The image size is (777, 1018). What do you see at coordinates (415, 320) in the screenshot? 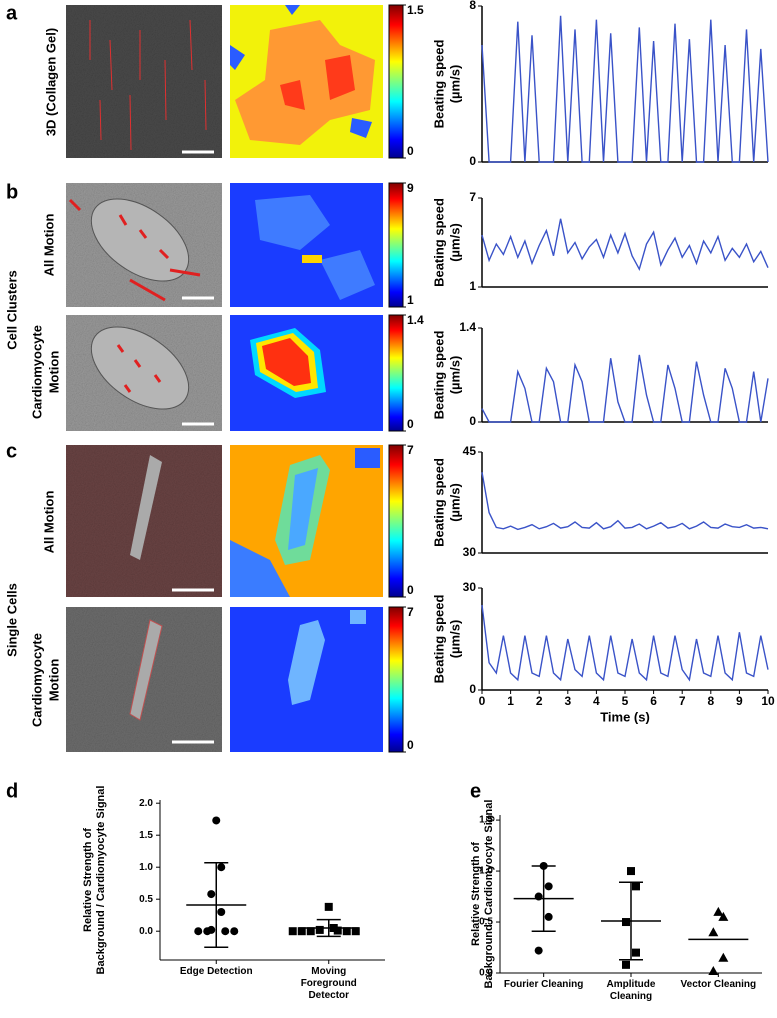
I see `colorbar-label: 1.4` at bounding box center [415, 320].